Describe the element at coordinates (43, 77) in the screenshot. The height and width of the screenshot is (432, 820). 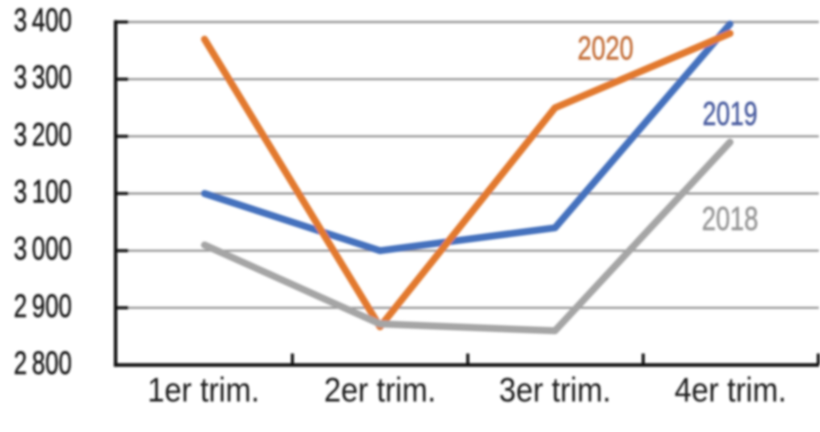
I see `svg-text: 3 300` at that location.